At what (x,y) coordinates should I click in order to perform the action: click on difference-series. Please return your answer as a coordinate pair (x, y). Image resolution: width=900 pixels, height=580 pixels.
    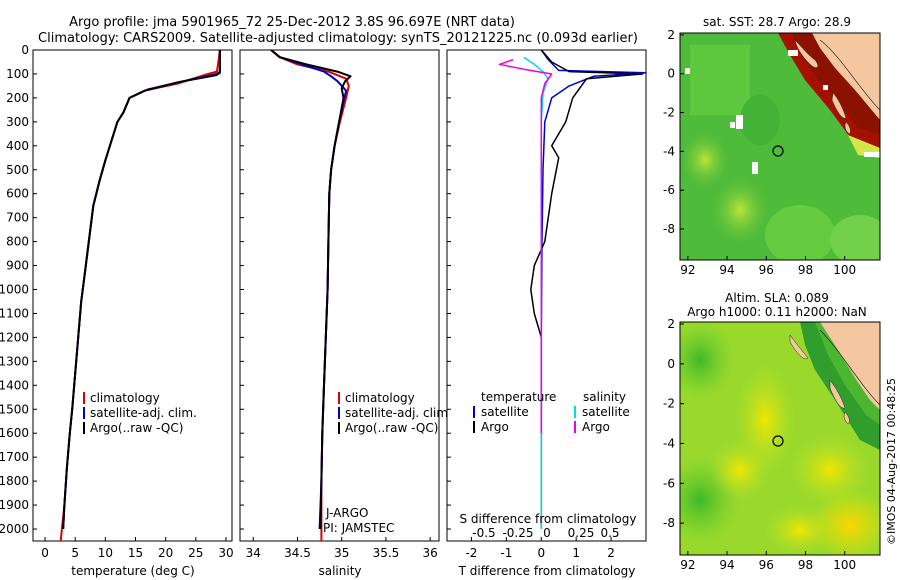
    Looking at the image, I should click on (572, 289).